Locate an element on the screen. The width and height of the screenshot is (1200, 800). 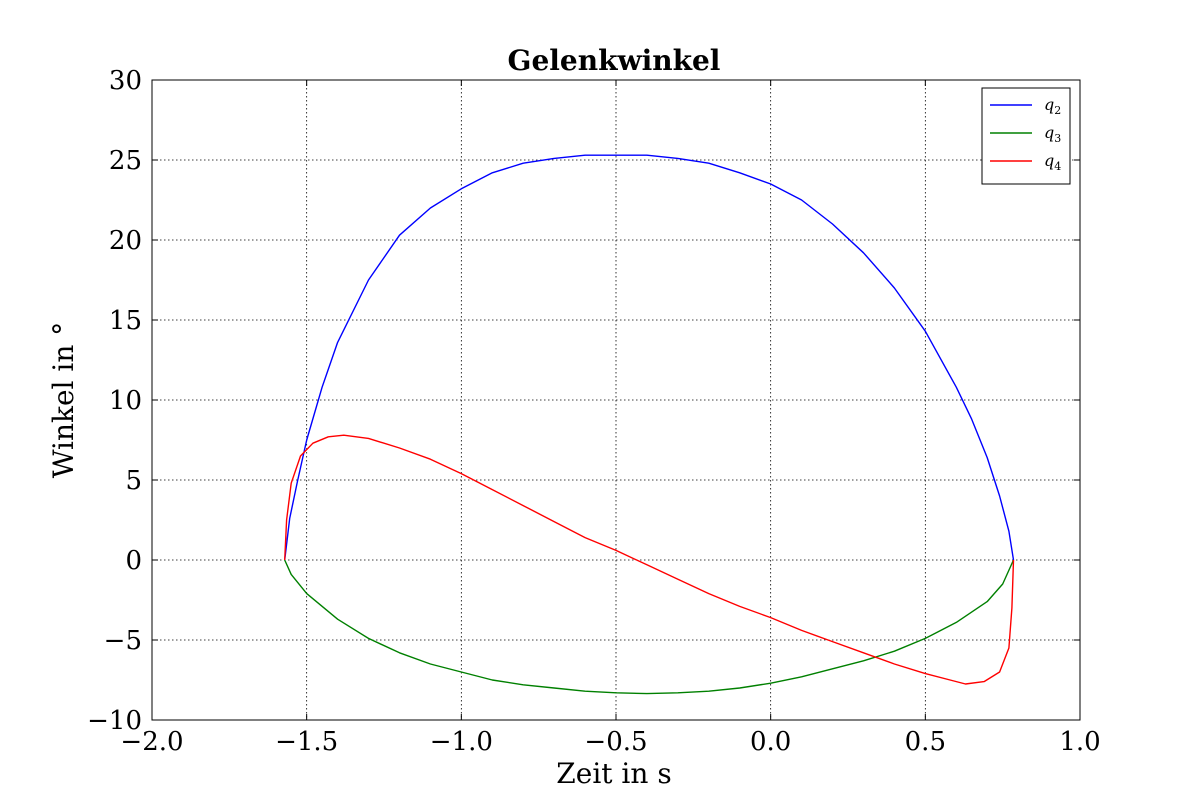
y-tick-label: 30 is located at coordinates (125, 81).